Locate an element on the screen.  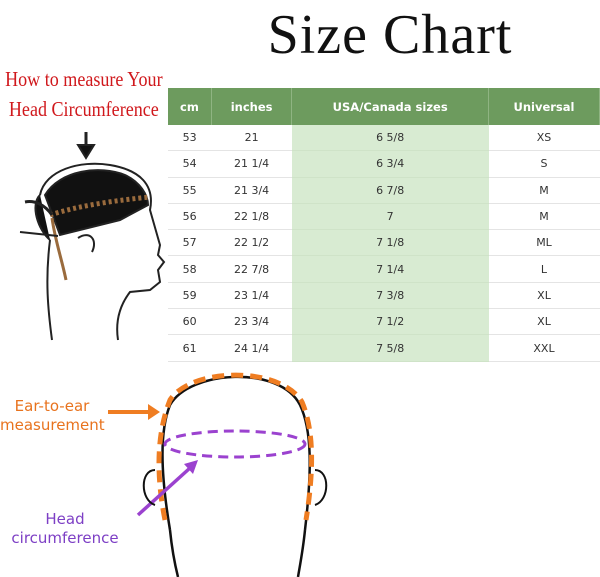
table-cell: 7 1/8 is located at coordinates (390, 243).